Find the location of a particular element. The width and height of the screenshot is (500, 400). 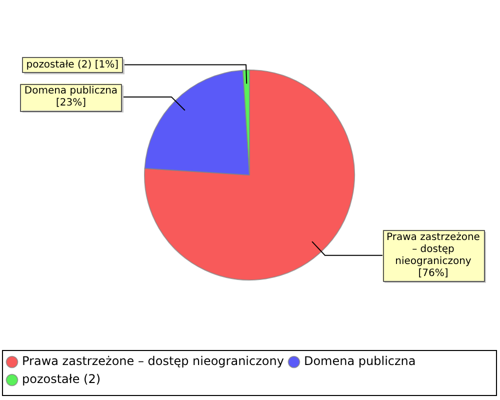

slice-label: Domena publiczna is located at coordinates (71, 91).